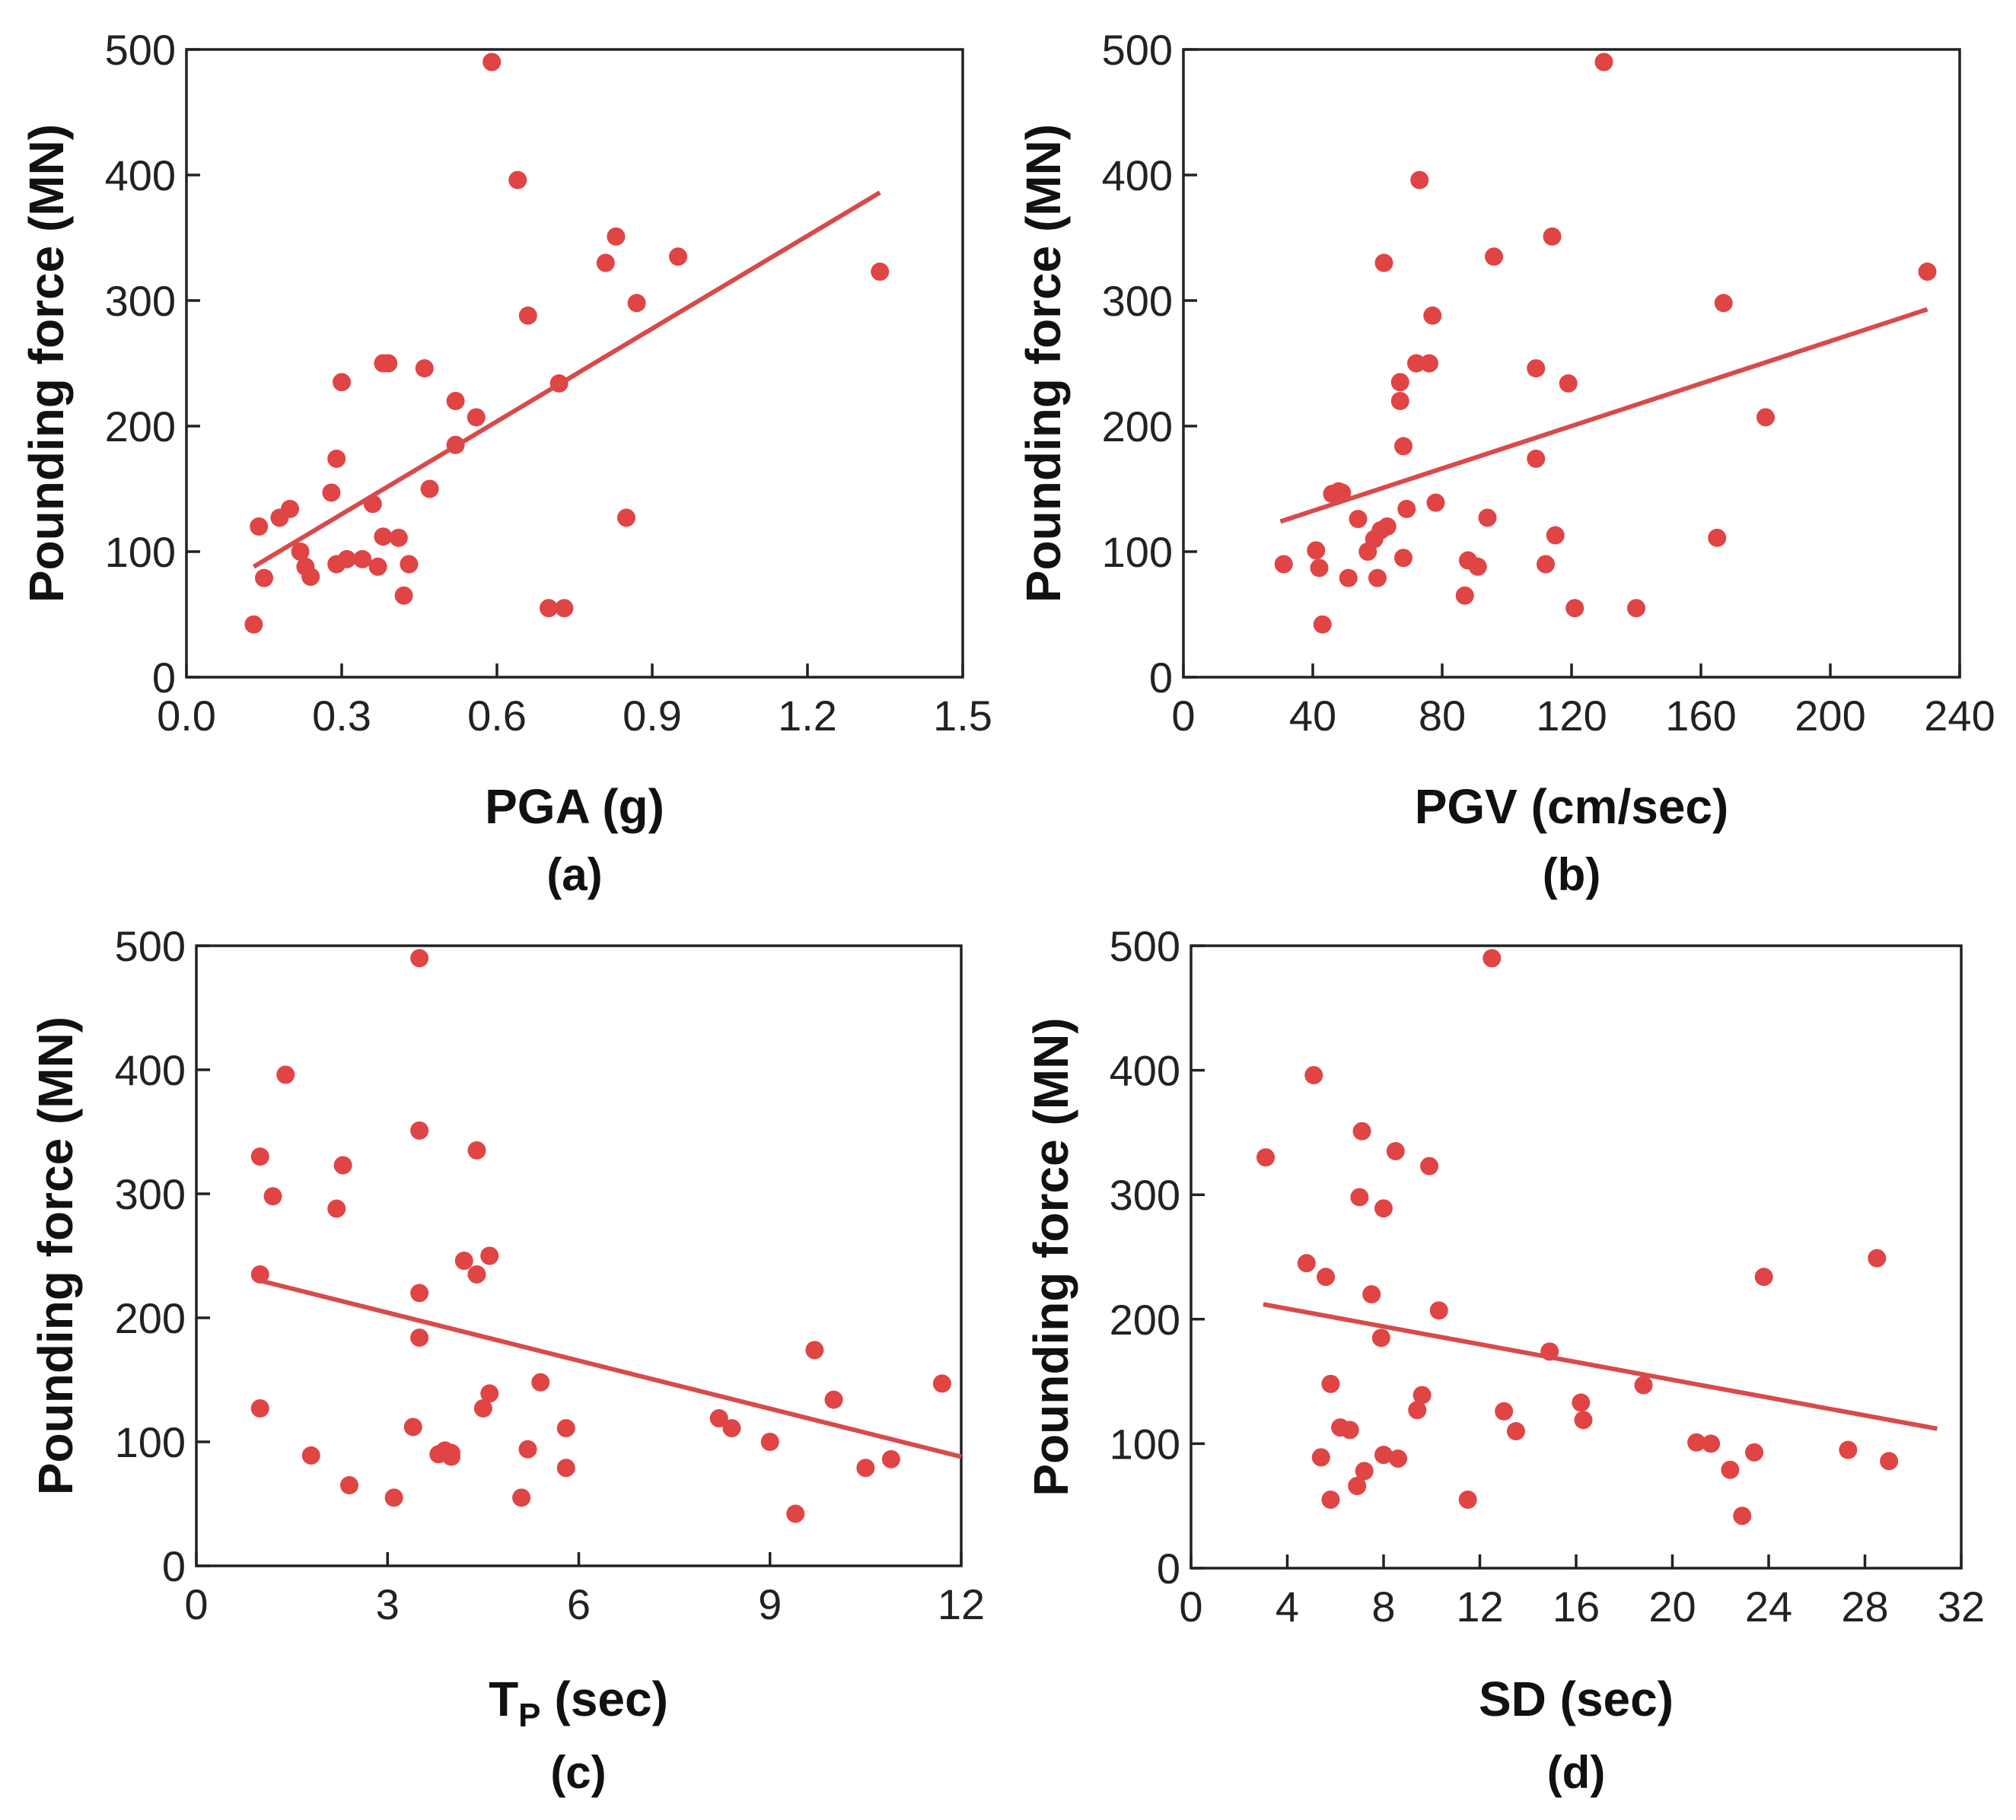 The width and height of the screenshot is (2016, 1820). What do you see at coordinates (388, 1604) in the screenshot?
I see `panel-c-xtick-label-1: 3` at bounding box center [388, 1604].